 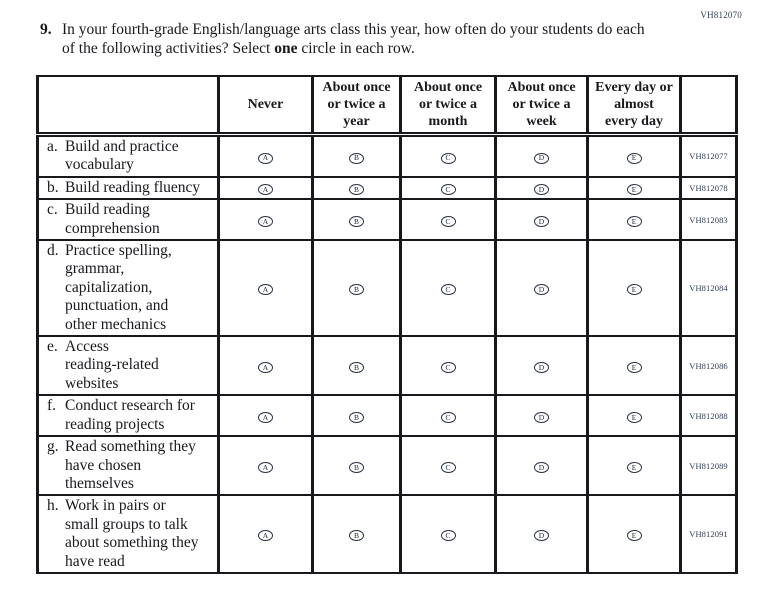 I want to click on row-letter: g., so click(x=53, y=447).